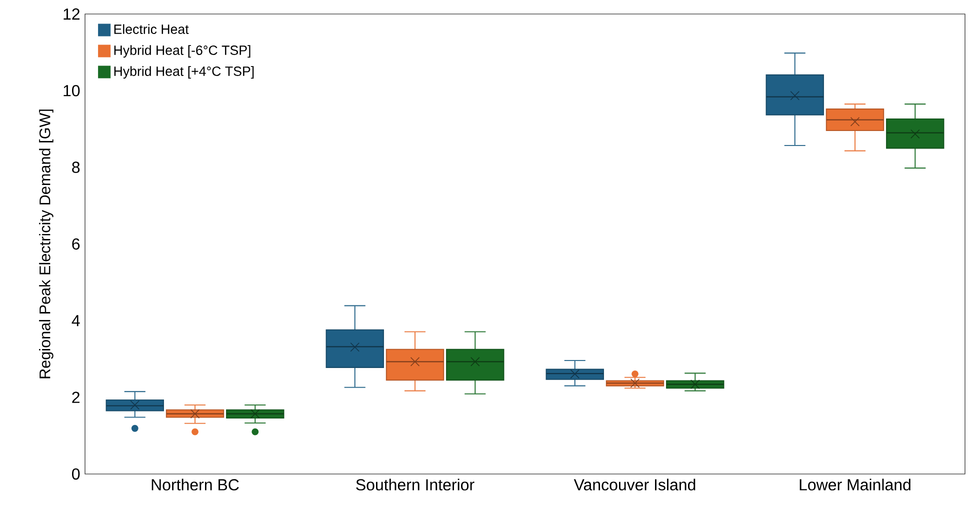 Image resolution: width=973 pixels, height=513 pixels. What do you see at coordinates (72, 14) in the screenshot?
I see `y-tick-label: 12` at bounding box center [72, 14].